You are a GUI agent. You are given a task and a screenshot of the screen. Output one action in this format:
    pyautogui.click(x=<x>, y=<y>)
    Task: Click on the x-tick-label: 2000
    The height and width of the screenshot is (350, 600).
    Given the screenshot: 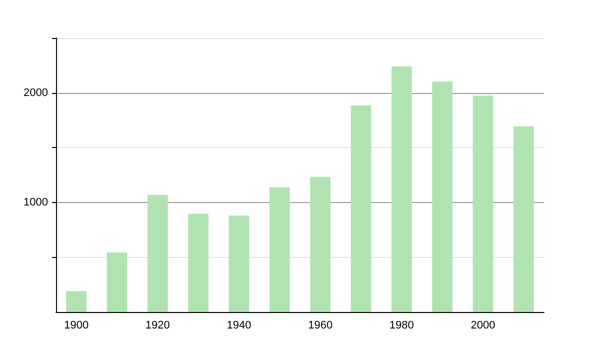 What is the action you would take?
    pyautogui.click(x=483, y=326)
    